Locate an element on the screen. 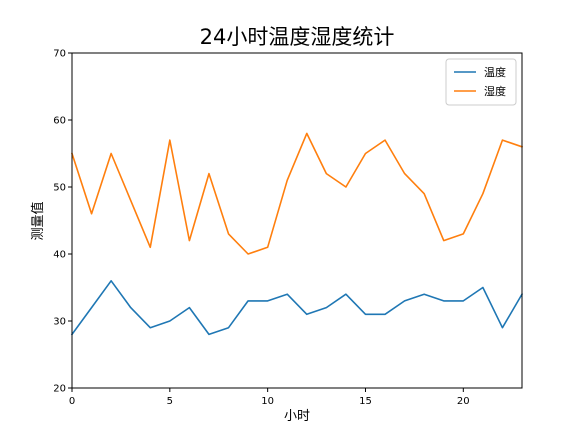  y-tick-label: 60 is located at coordinates (59, 121).